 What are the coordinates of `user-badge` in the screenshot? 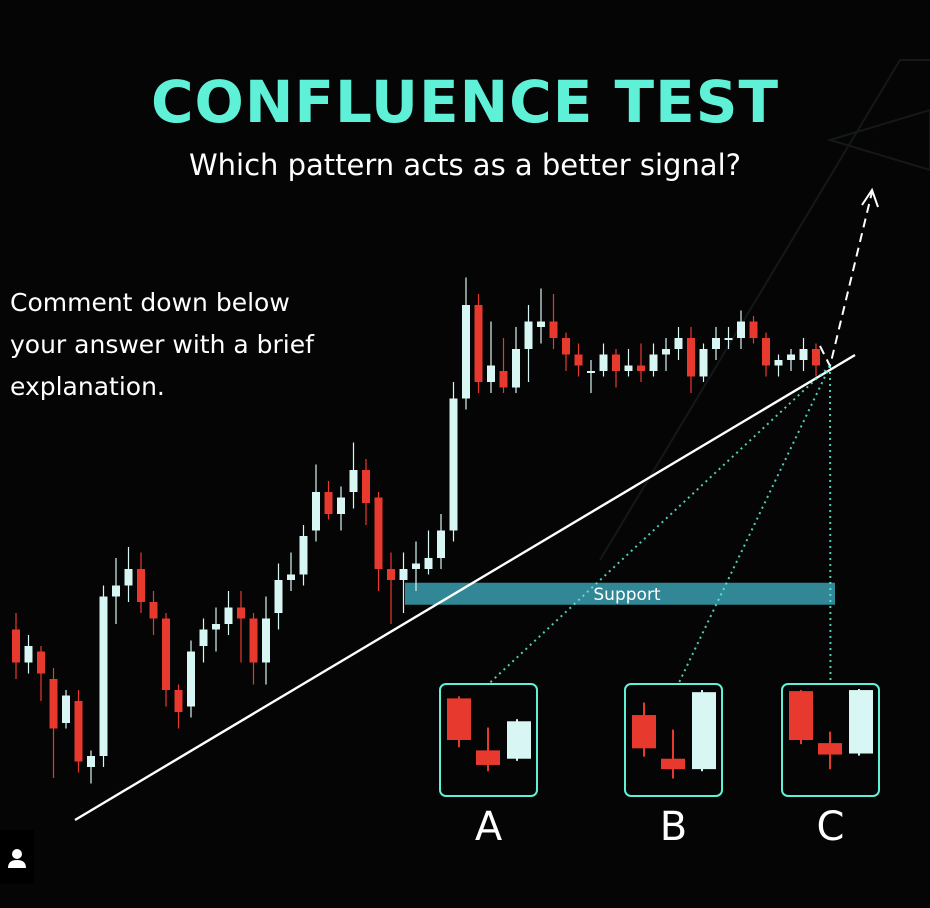 It's located at (17, 857).